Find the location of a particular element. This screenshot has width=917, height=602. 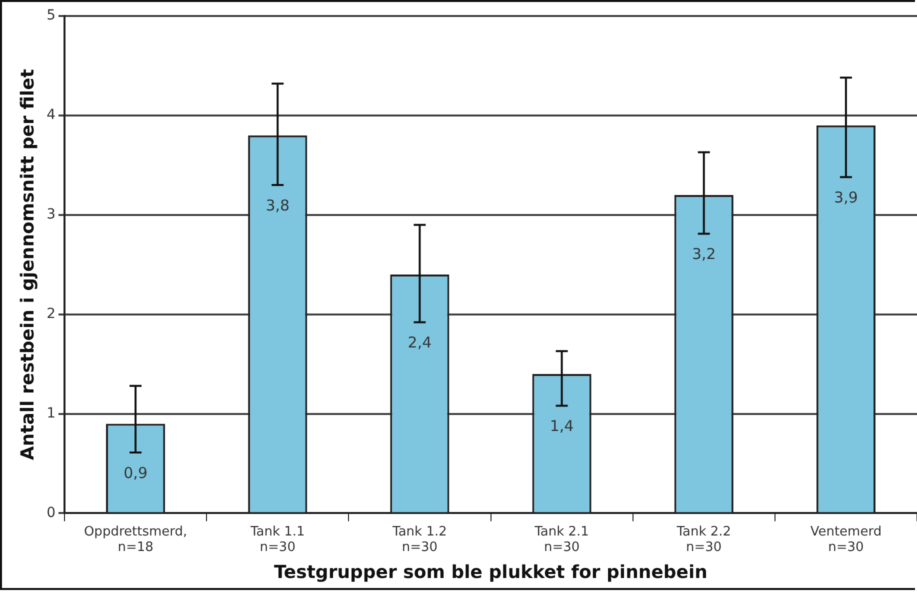

y-axis-title: Antall restbein i gjennomsnitt per filet is located at coordinates (27, 264).